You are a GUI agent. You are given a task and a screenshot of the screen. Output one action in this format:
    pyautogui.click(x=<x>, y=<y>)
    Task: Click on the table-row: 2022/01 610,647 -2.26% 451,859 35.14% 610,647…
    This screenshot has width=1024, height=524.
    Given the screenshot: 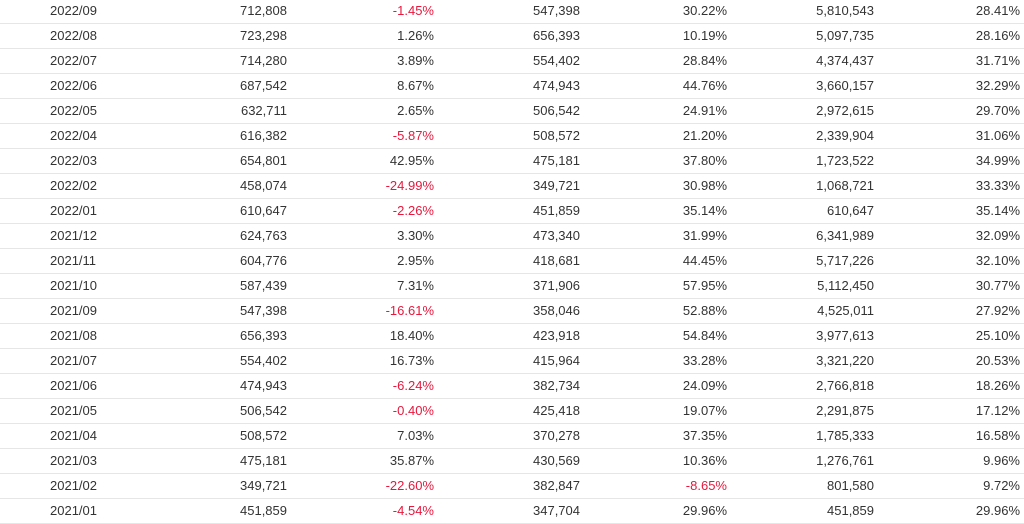 What is the action you would take?
    pyautogui.click(x=512, y=211)
    